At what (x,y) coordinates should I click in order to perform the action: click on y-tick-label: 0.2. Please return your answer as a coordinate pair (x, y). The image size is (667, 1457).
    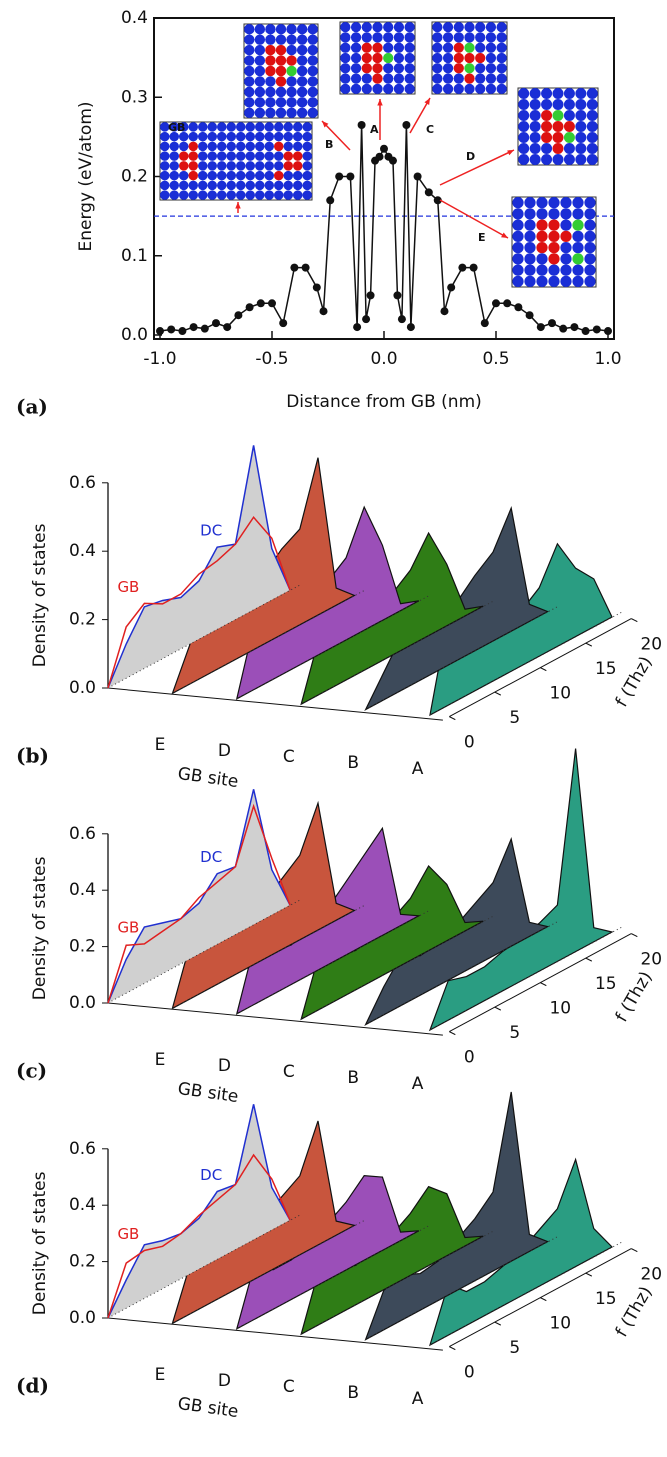
    Looking at the image, I should click on (82, 947).